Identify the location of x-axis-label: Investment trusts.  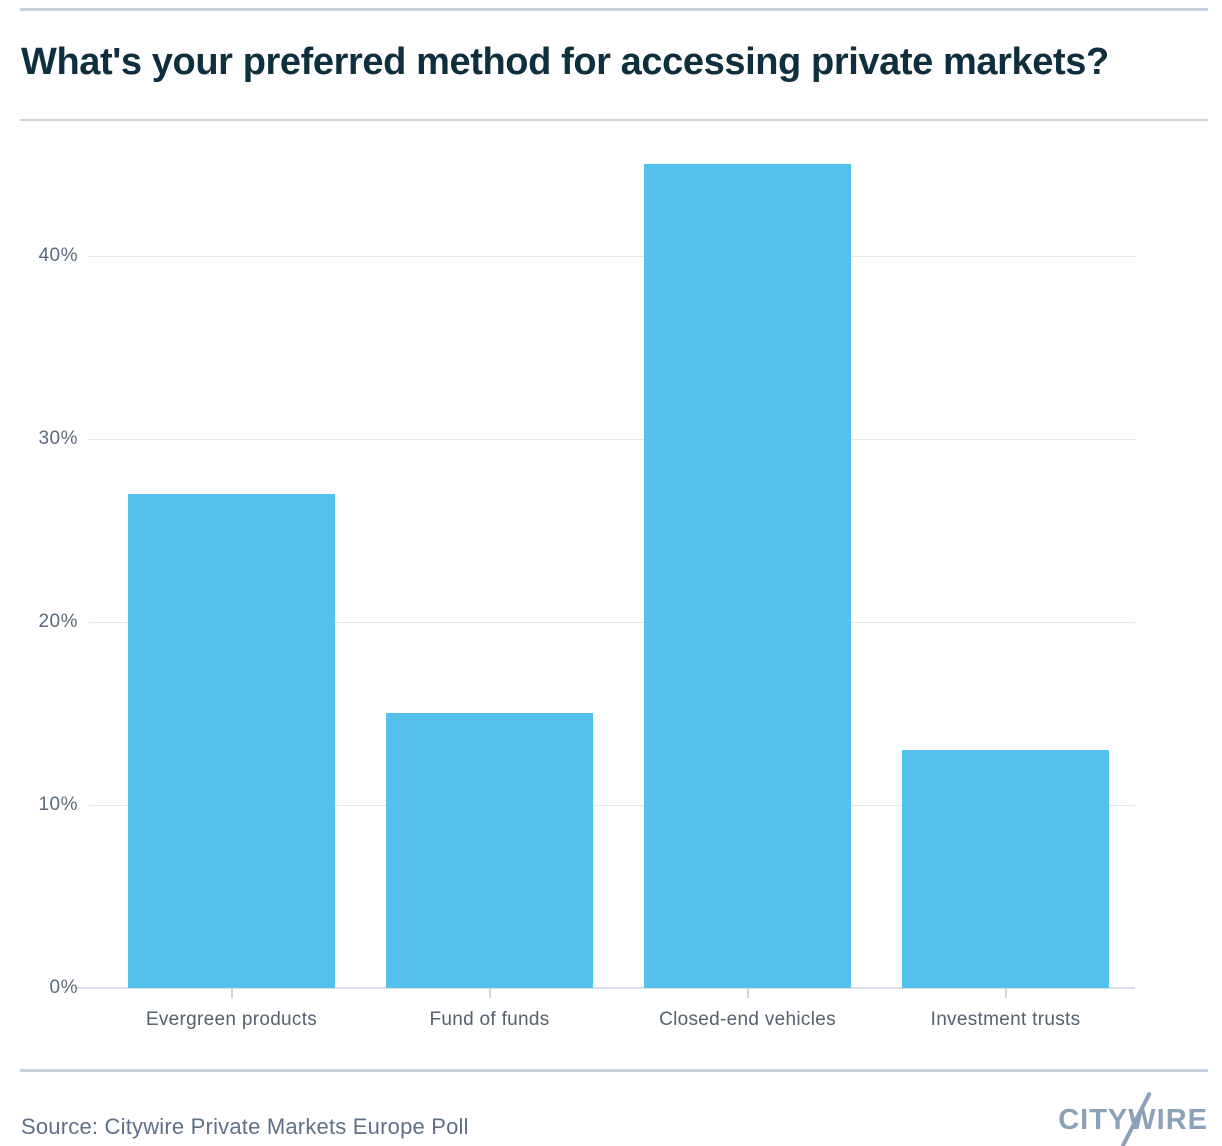
(1005, 1019).